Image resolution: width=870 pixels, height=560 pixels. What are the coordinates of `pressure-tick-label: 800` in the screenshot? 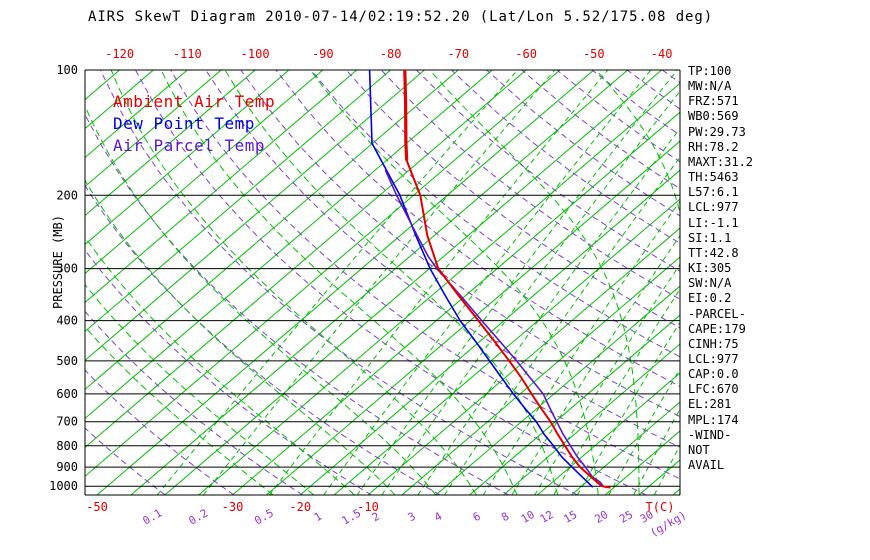 It's located at (67, 446).